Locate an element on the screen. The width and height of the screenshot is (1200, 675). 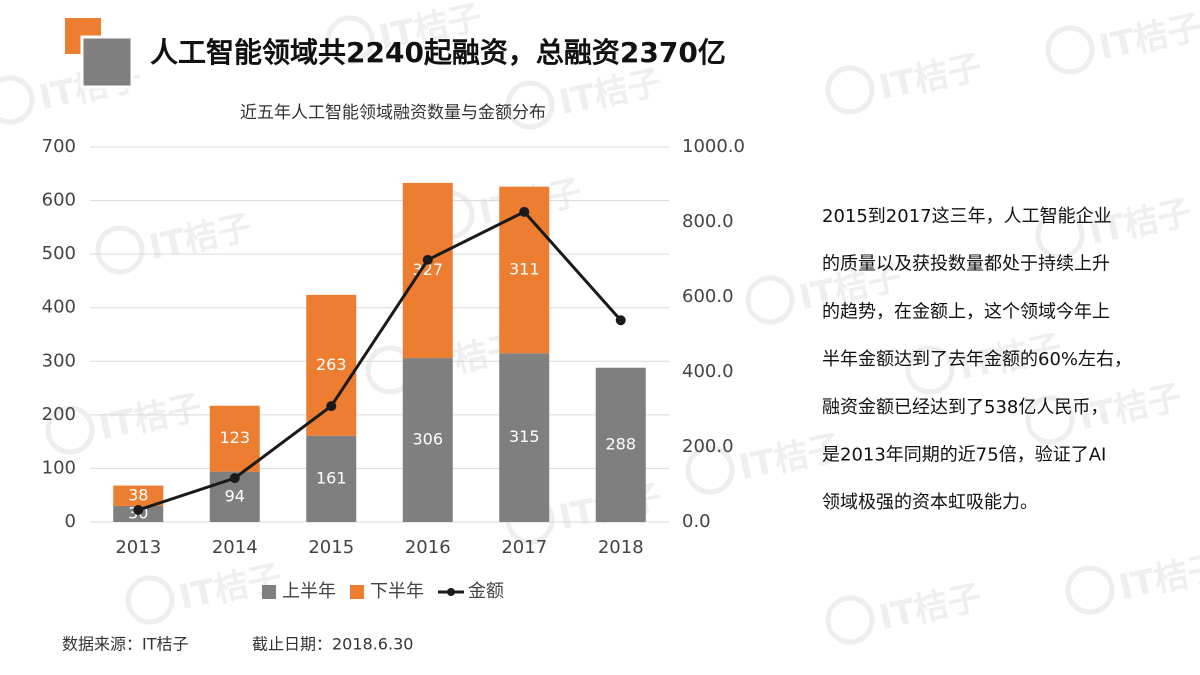
x-tick-label: 2015 is located at coordinates (331, 547).